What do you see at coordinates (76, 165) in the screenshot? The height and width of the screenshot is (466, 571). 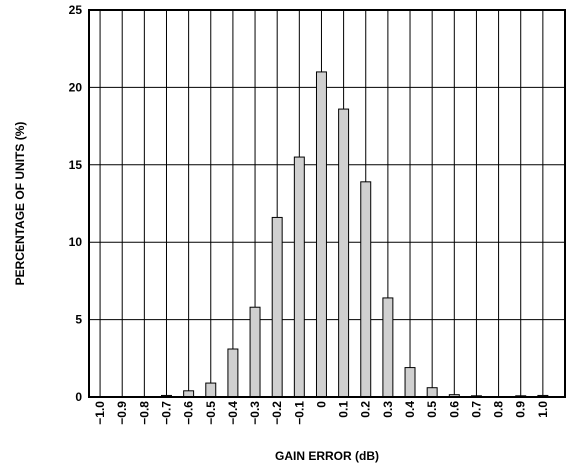 I see `y-tick-label: 15` at bounding box center [76, 165].